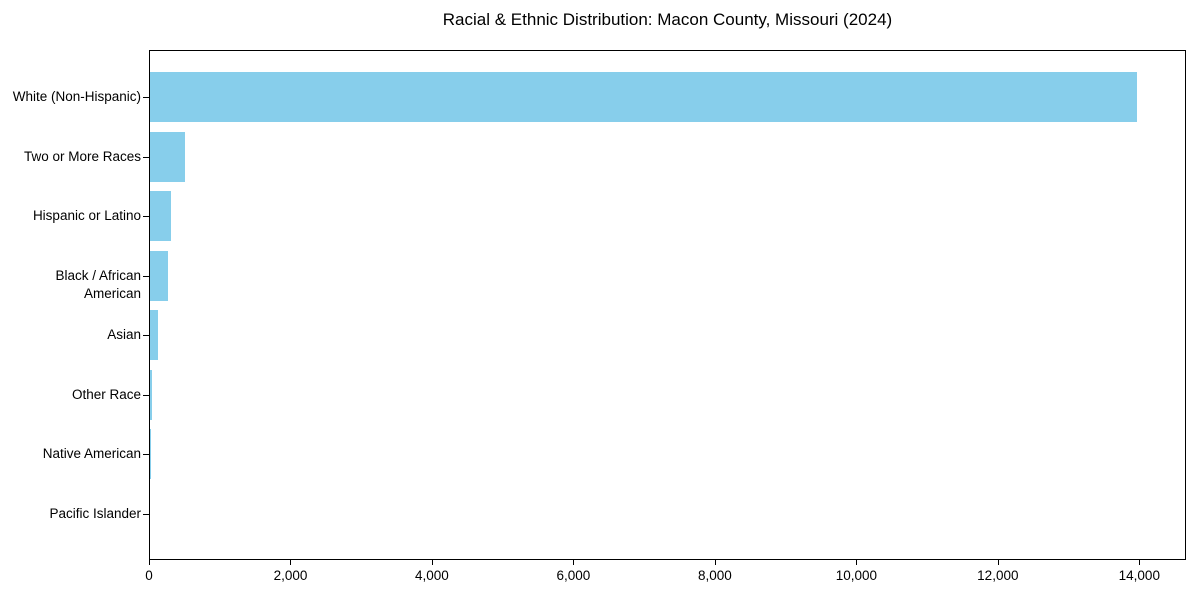 The height and width of the screenshot is (600, 1200). Describe the element at coordinates (856, 575) in the screenshot. I see `x-tick-label: 10,000` at that location.